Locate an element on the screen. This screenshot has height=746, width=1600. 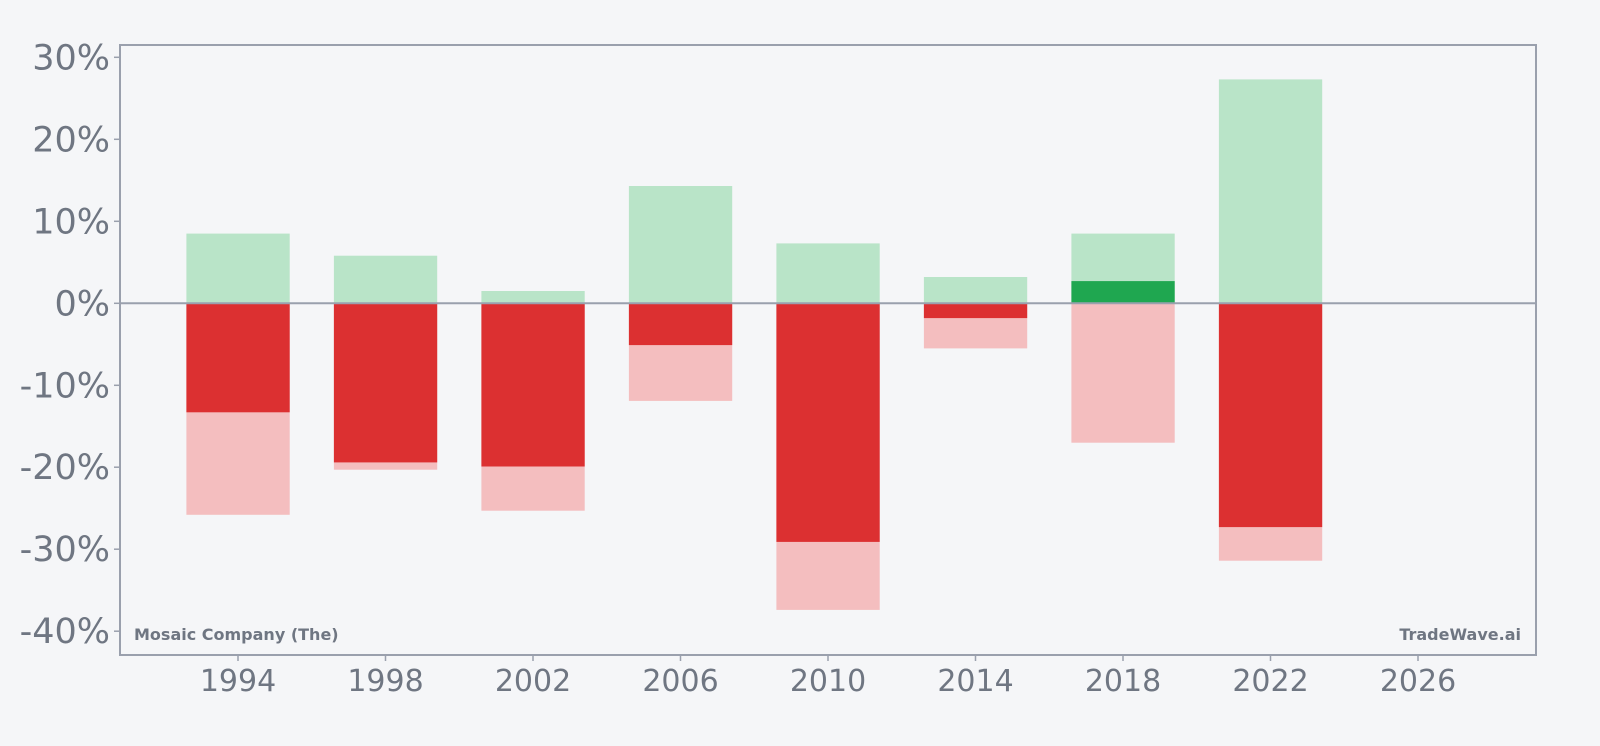
chart-annotation-left: Mosaic Company (The) is located at coordinates (236, 634).